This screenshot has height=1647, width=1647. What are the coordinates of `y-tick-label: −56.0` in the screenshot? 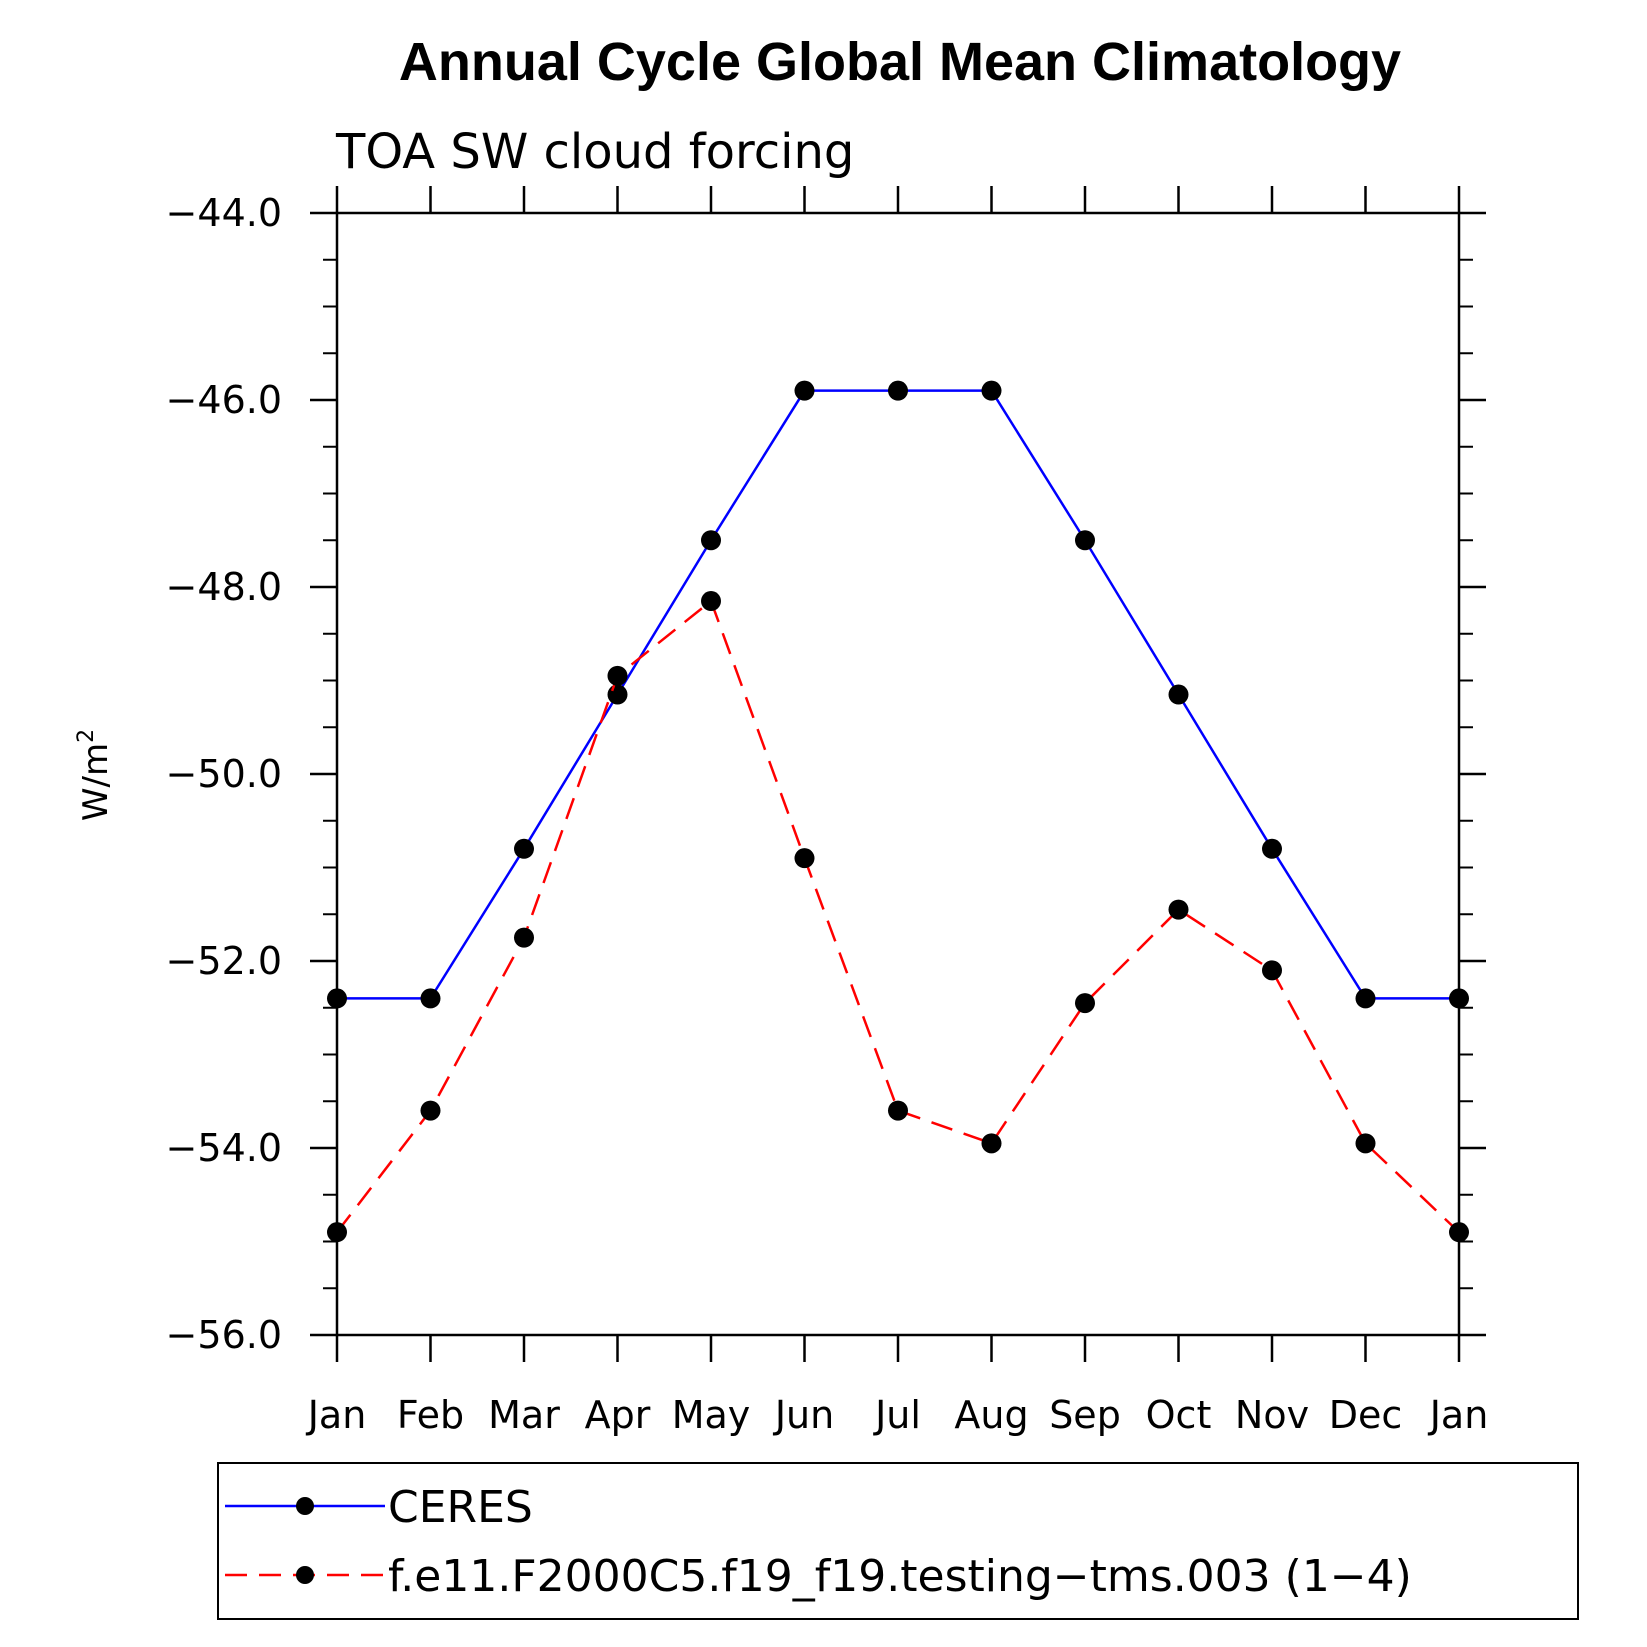 It's located at (224, 1335).